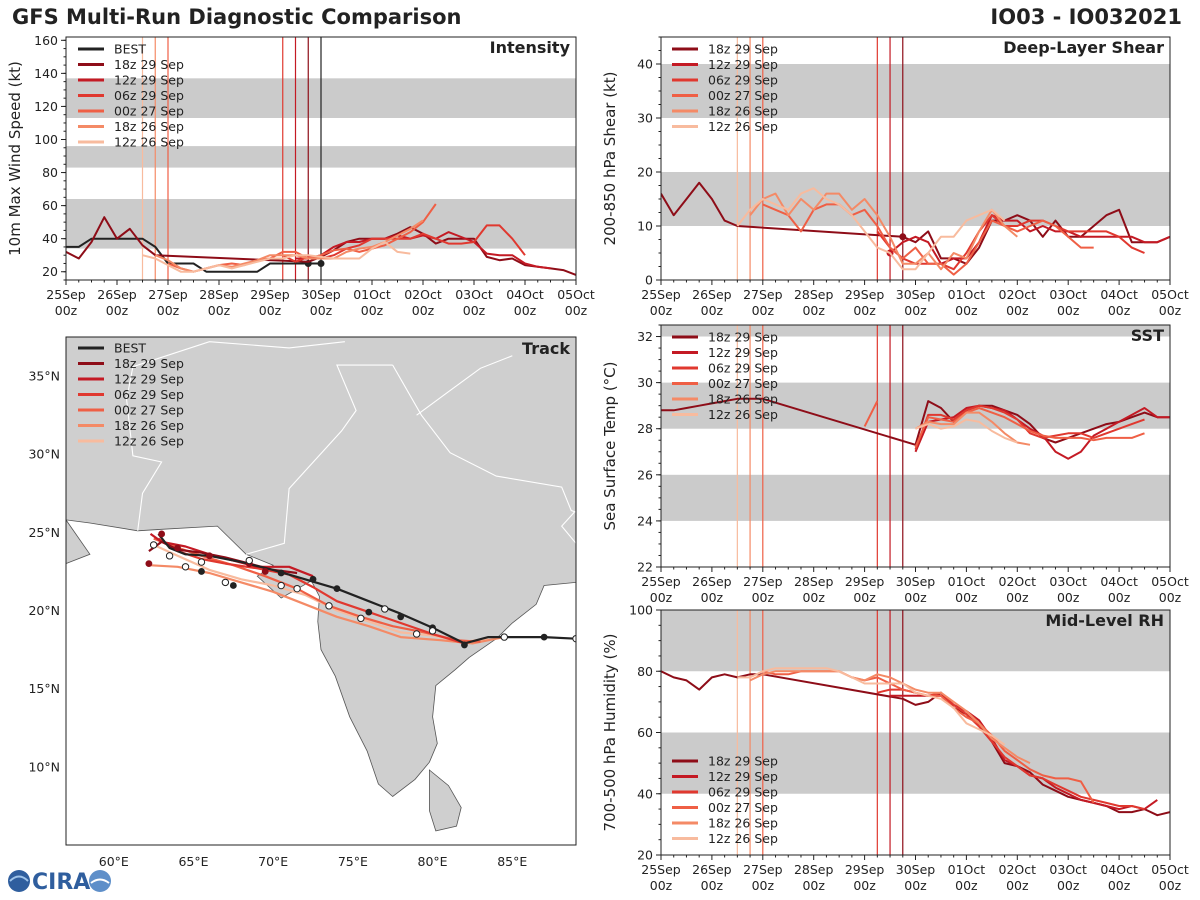 Image resolution: width=1200 pixels, height=900 pixels. What do you see at coordinates (149, 126) in the screenshot?
I see `legend-label-18z-26-sep: 18z 26 Sep` at bounding box center [149, 126].